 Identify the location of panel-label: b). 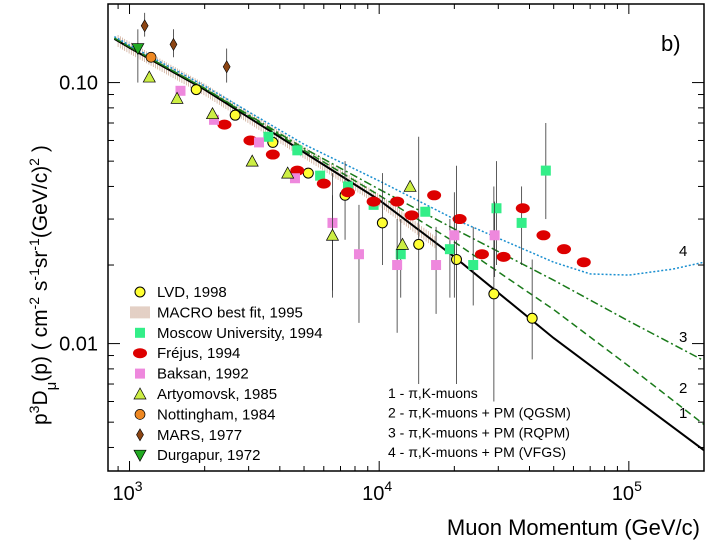
(671, 43).